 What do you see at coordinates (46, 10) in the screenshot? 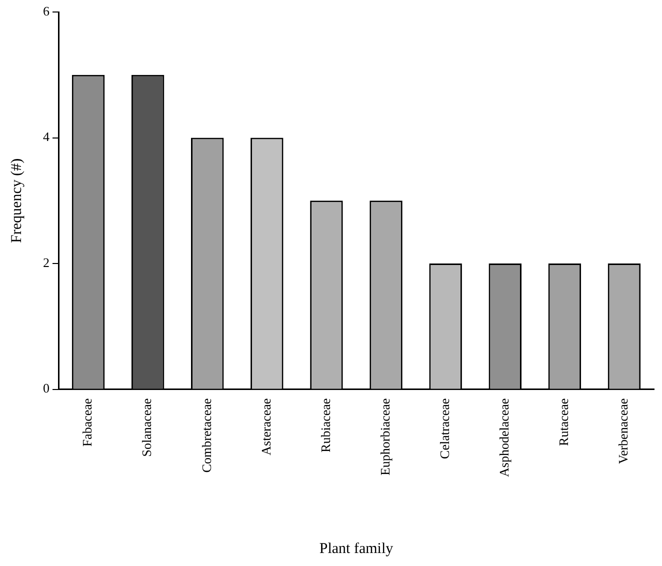
I see `y-tick-label: 6` at bounding box center [46, 10].